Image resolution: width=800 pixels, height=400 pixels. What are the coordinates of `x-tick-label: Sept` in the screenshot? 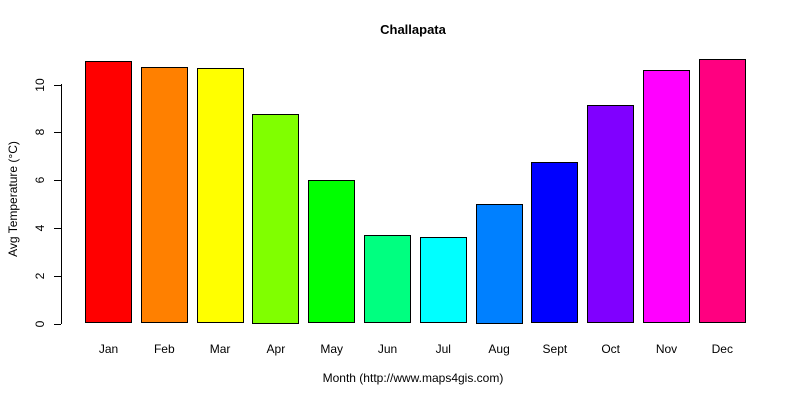 It's located at (555, 349).